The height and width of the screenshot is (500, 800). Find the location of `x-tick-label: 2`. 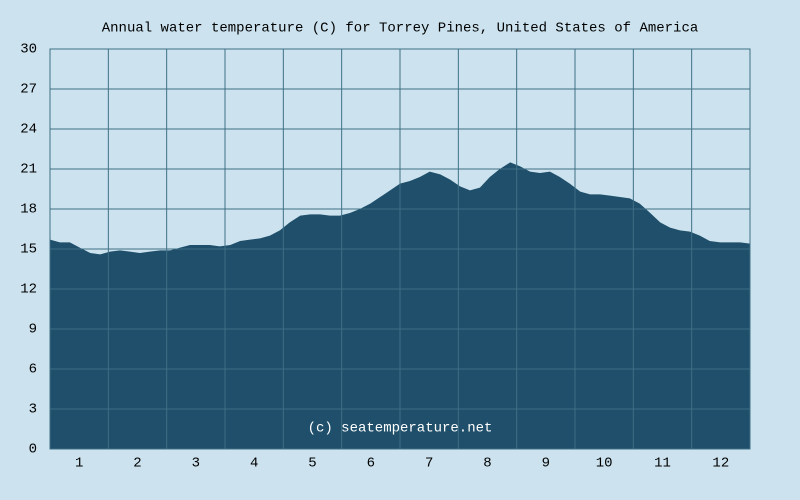

x-tick-label: 2 is located at coordinates (137, 464).